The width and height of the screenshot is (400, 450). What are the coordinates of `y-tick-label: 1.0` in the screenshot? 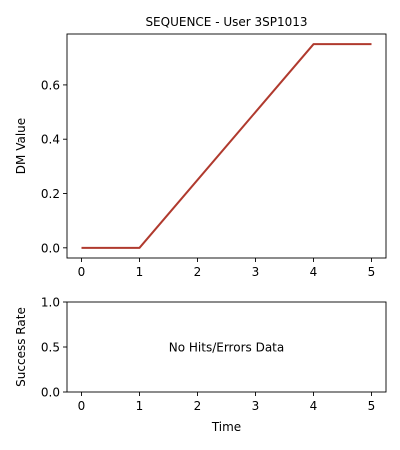 It's located at (50, 303).